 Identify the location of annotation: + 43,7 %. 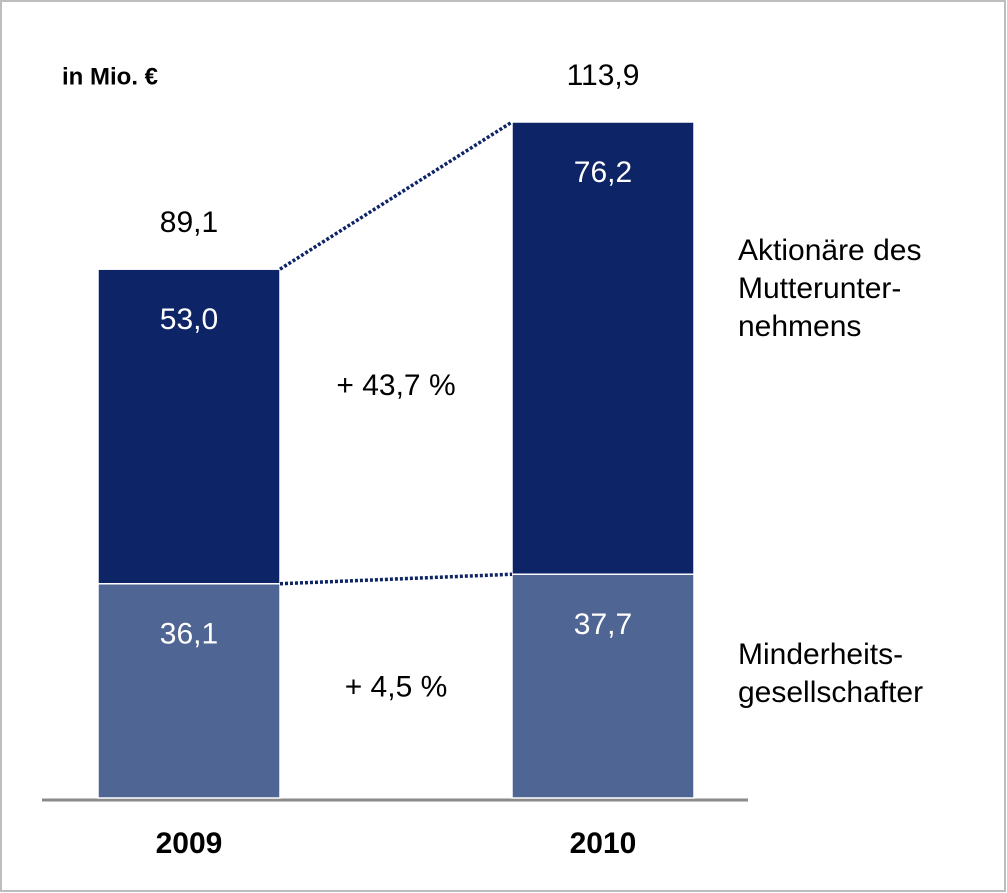
(395, 385).